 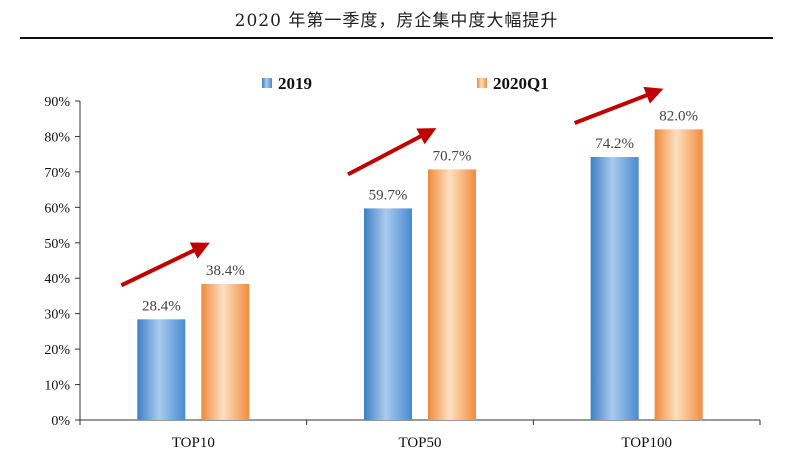 What do you see at coordinates (678, 116) in the screenshot?
I see `data-label: 82.0%` at bounding box center [678, 116].